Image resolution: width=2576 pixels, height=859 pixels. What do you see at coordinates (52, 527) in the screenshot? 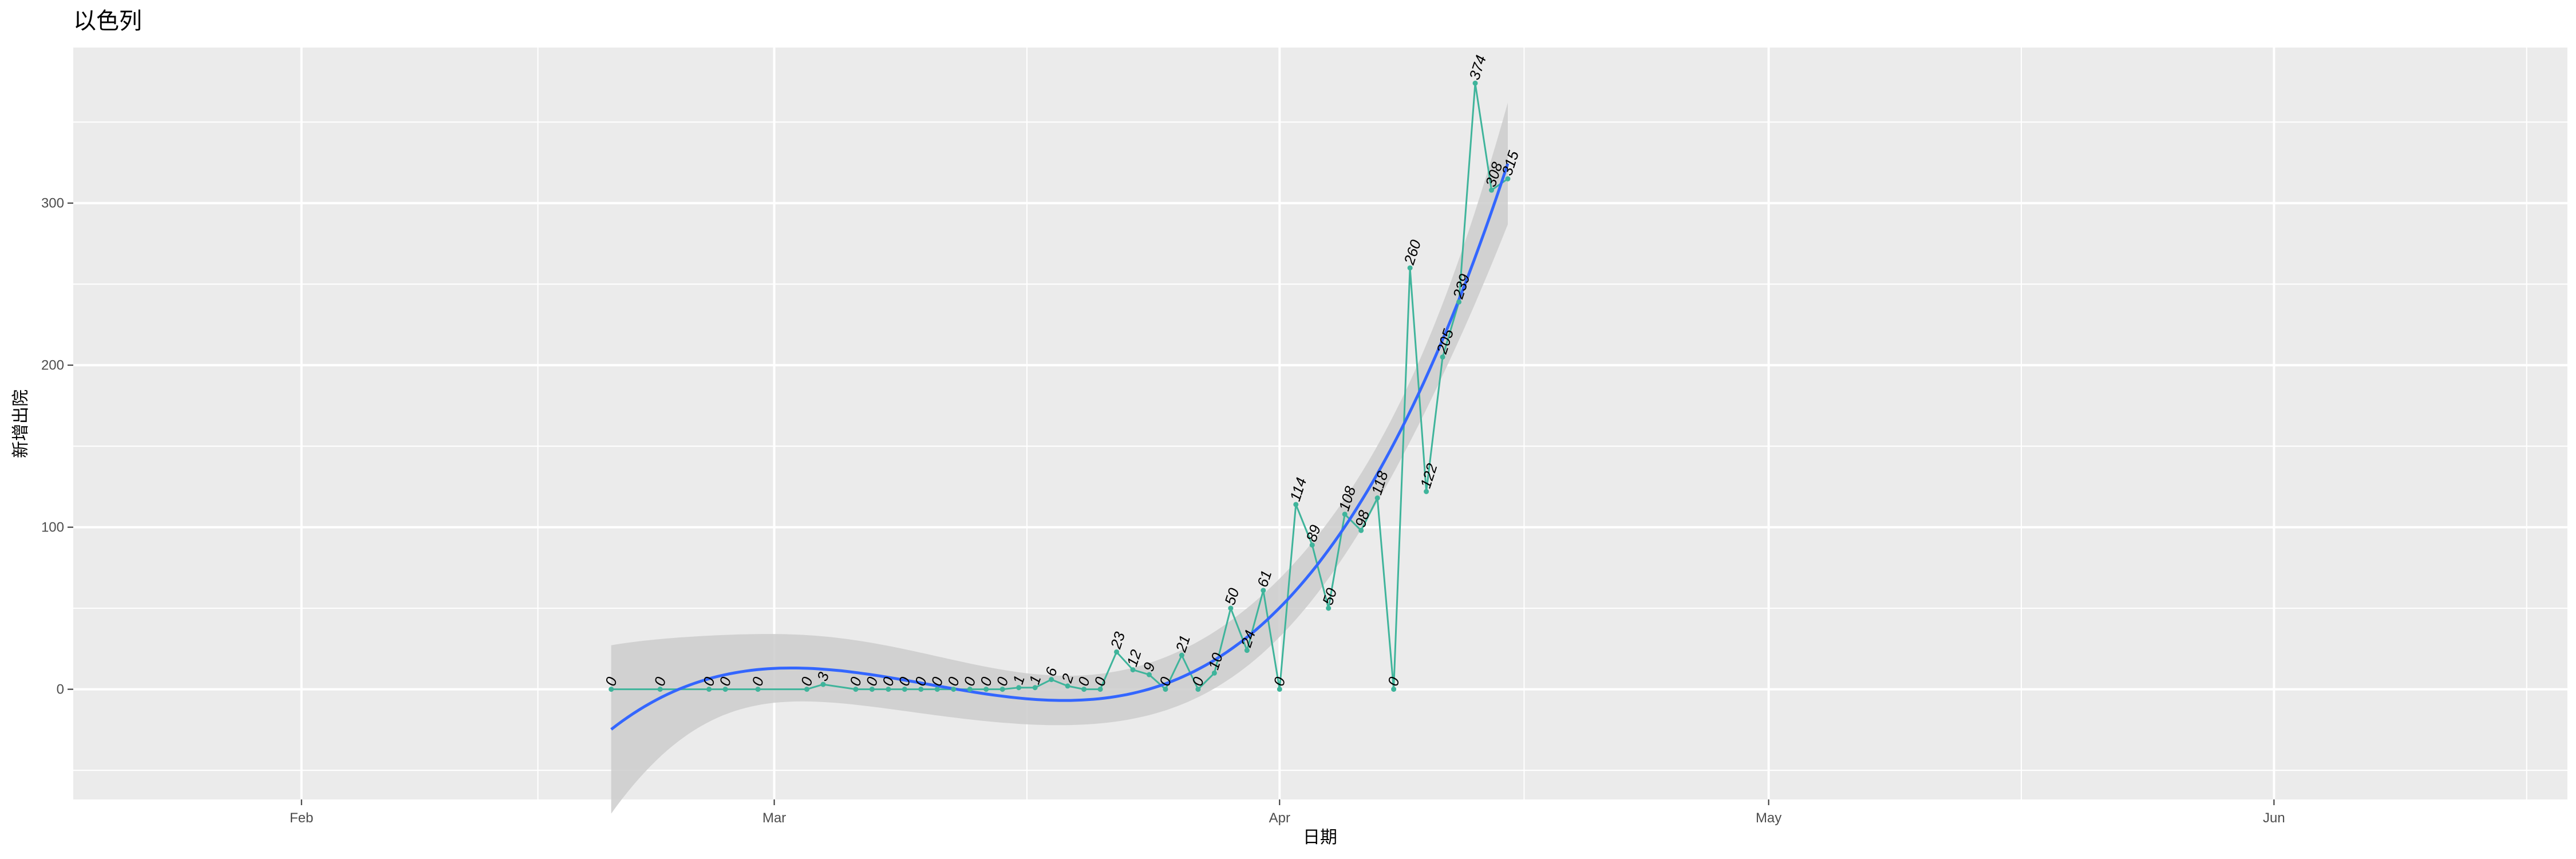
I see `y-tick-label: 100` at bounding box center [52, 527].